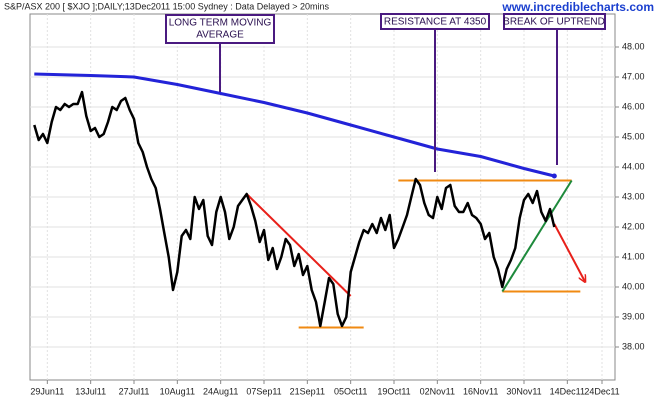 This screenshot has height=405, width=660. I want to click on y-tick-label: 47.00, so click(633, 76).